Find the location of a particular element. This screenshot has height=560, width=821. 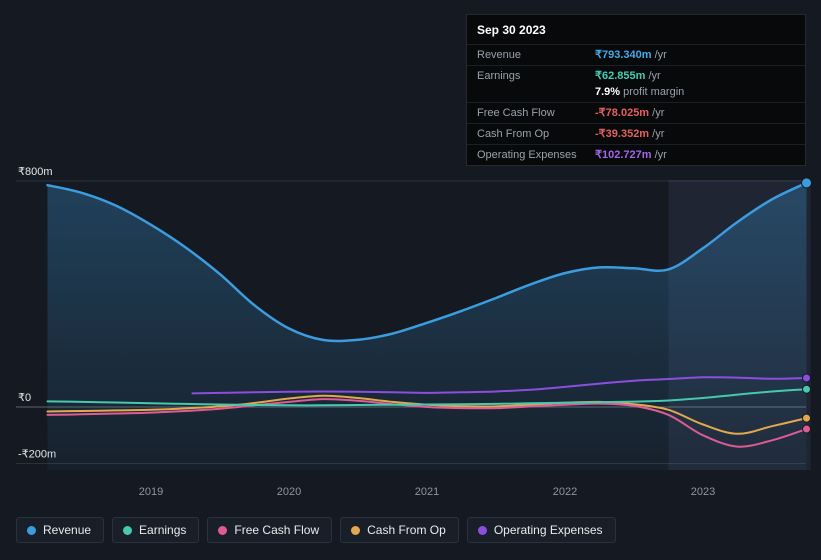

tooltip-row-free-cash-flow: Free Cash Flow -₹78.025m /yr is located at coordinates (636, 112).